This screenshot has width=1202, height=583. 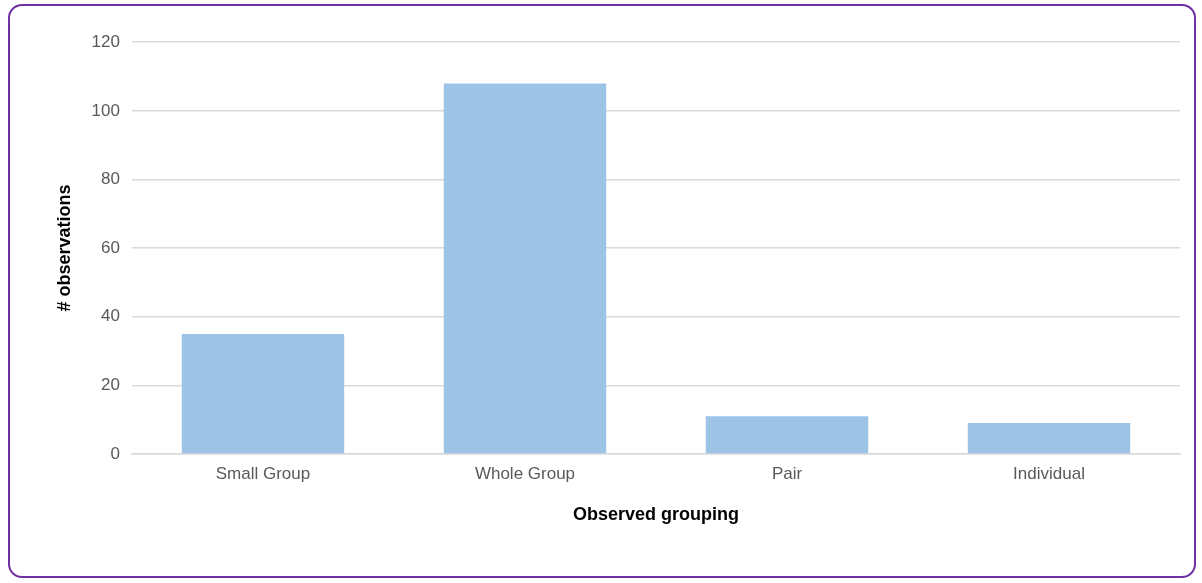 I want to click on y-tick-label: 80, so click(x=110, y=179).